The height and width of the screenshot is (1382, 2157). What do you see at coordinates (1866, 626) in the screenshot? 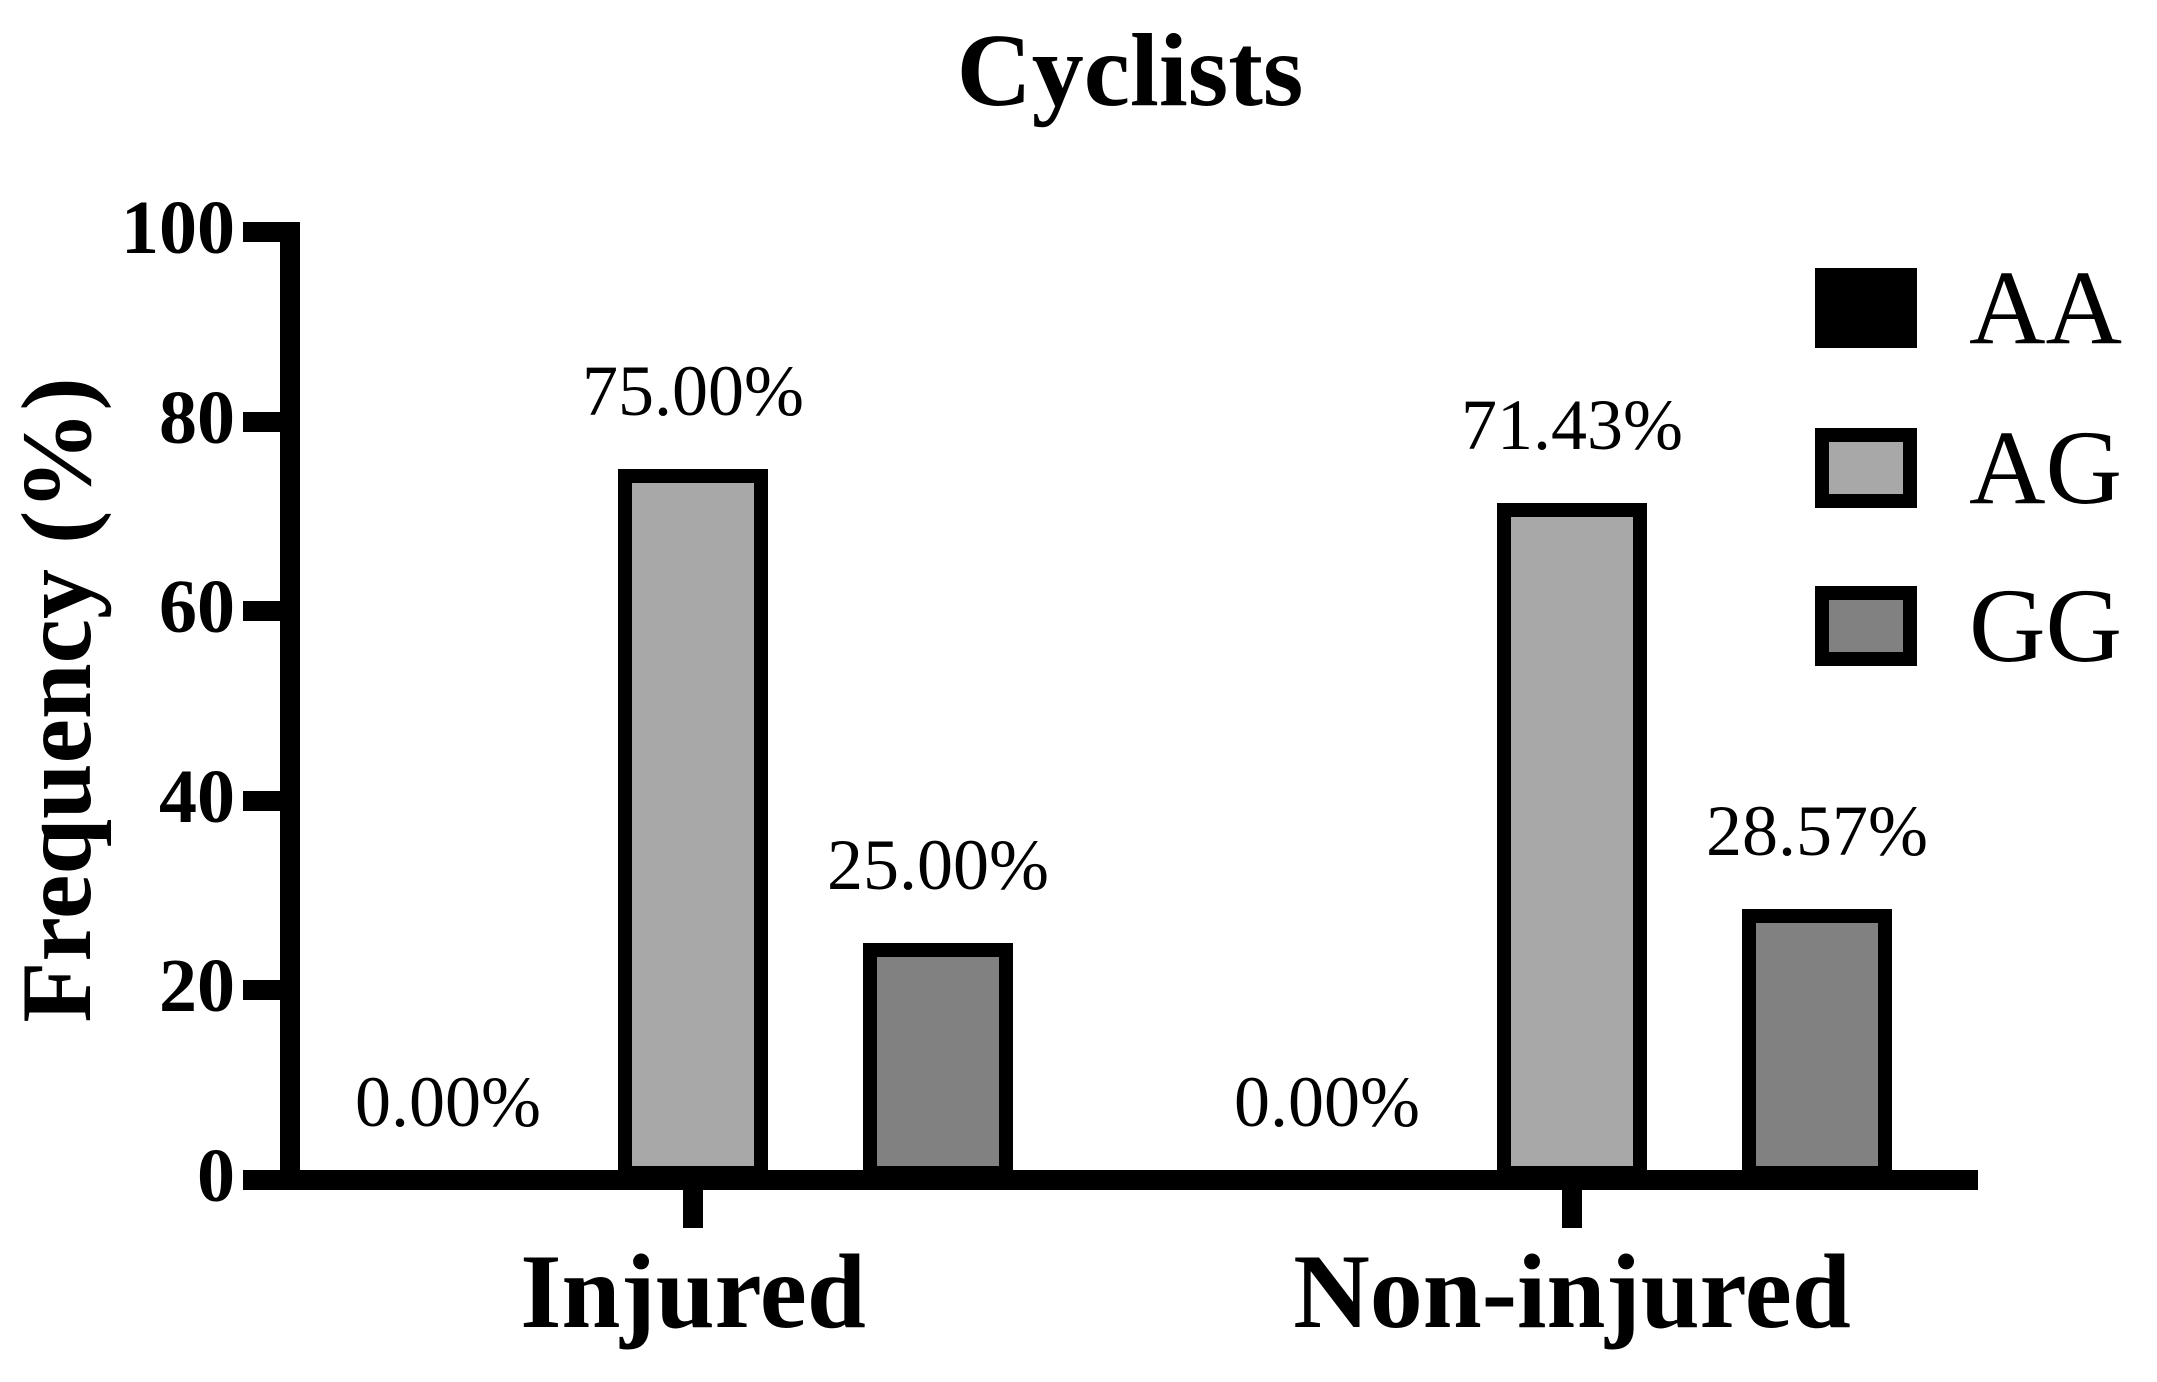
I see `legend-swatch-GG` at bounding box center [1866, 626].